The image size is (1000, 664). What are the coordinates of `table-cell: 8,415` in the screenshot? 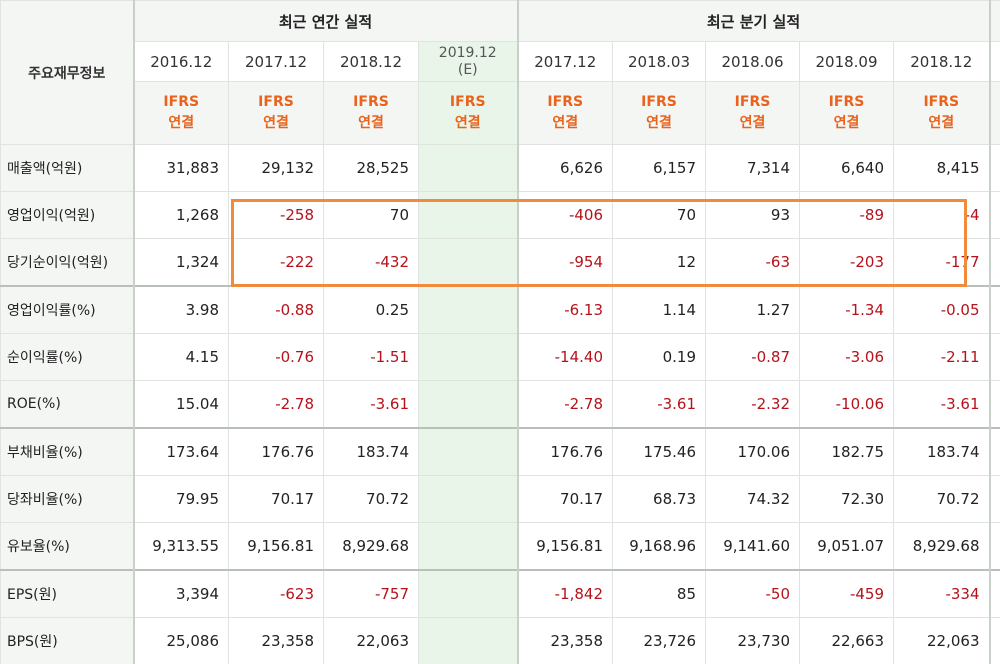 It's located at (941, 168).